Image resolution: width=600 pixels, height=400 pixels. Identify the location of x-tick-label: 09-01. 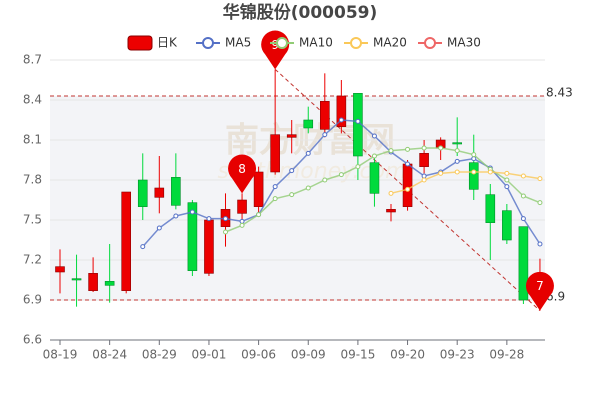
(209, 355).